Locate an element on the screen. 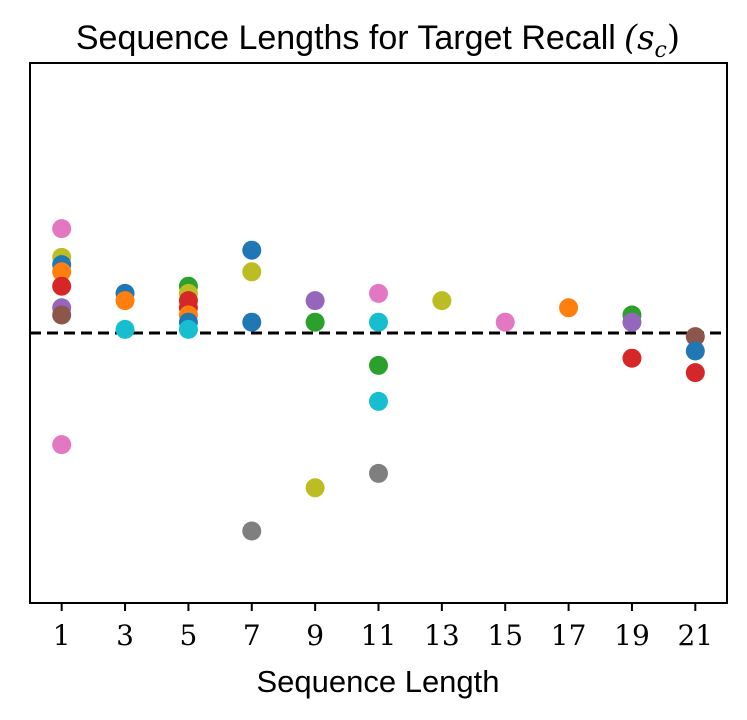 This screenshot has width=747, height=720. x-tick-label-19: 19 is located at coordinates (632, 635).